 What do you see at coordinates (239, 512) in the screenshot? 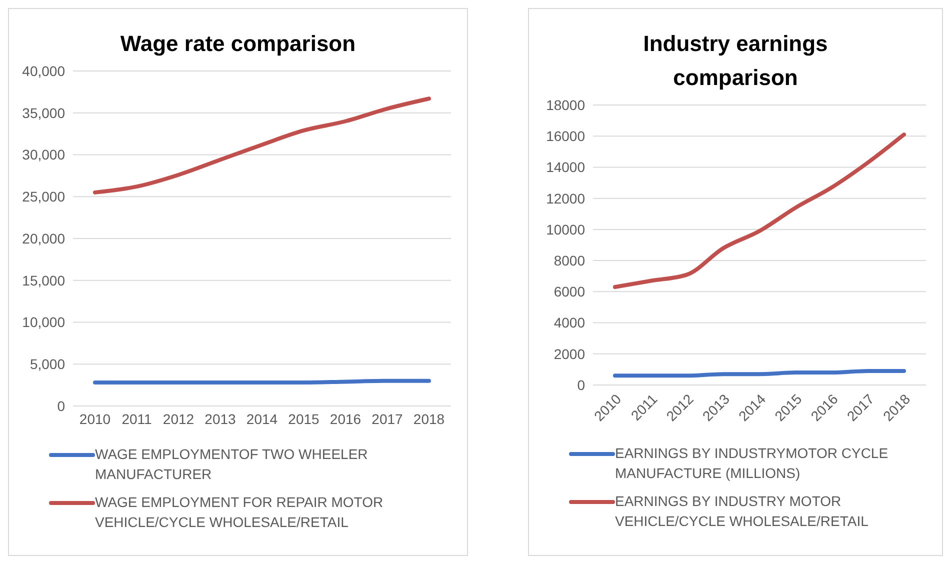
I see `legend-label: WAGE EMPLOYMENT FOR REPAIR MOTOR VEHICLE/CYCLE WHOLESALE/RETAIL` at bounding box center [239, 512].